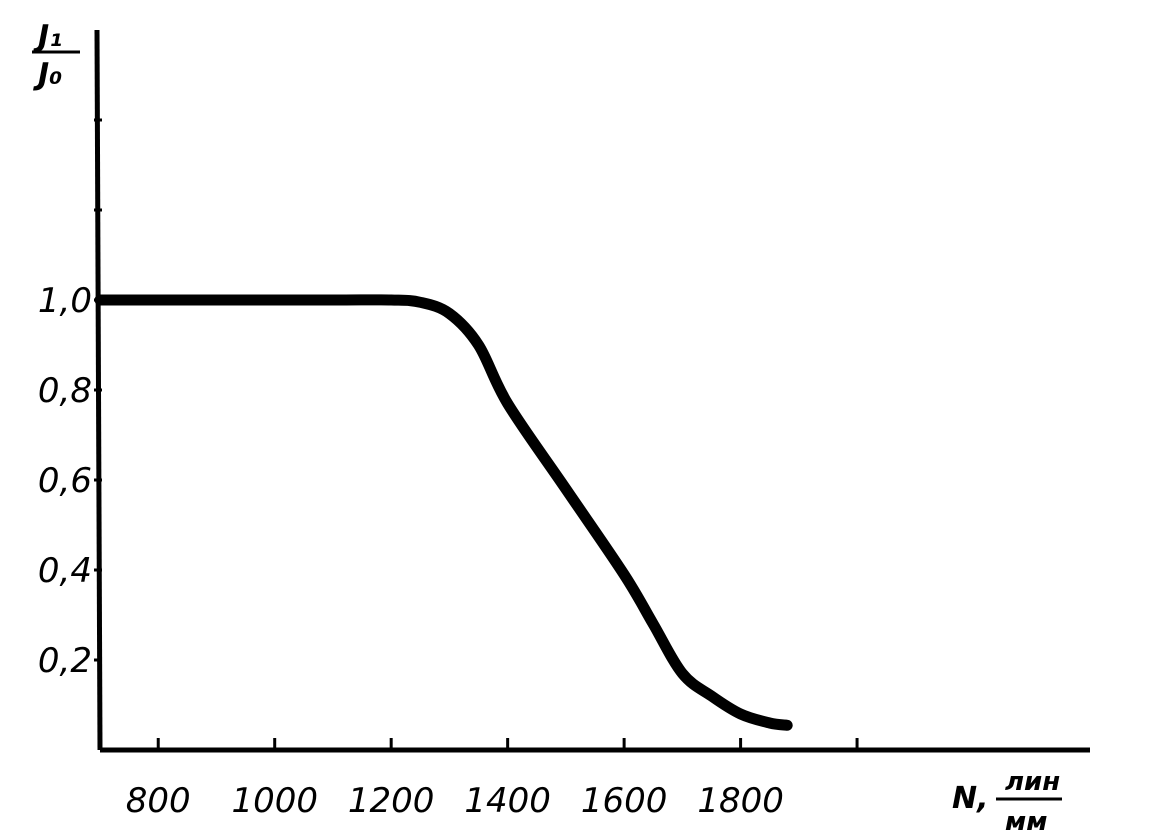 Image resolution: width=1157 pixels, height=838 pixels. I want to click on x-axis-label-variable: N,, so click(970, 798).